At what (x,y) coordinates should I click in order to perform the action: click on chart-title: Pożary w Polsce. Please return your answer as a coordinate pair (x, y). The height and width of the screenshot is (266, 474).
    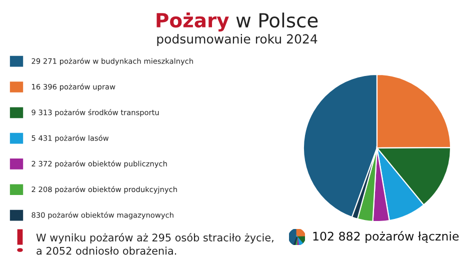
    Looking at the image, I should click on (237, 22).